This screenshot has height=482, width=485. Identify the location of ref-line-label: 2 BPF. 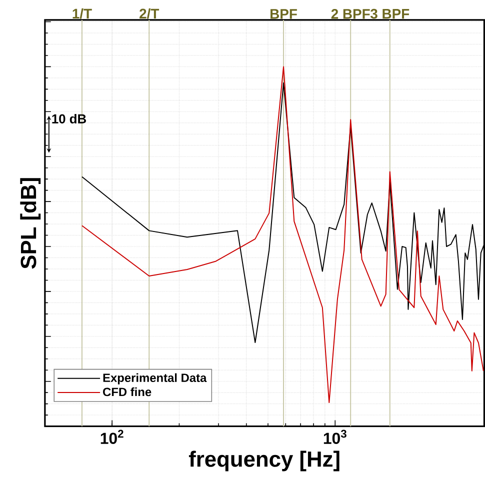
(350, 13).